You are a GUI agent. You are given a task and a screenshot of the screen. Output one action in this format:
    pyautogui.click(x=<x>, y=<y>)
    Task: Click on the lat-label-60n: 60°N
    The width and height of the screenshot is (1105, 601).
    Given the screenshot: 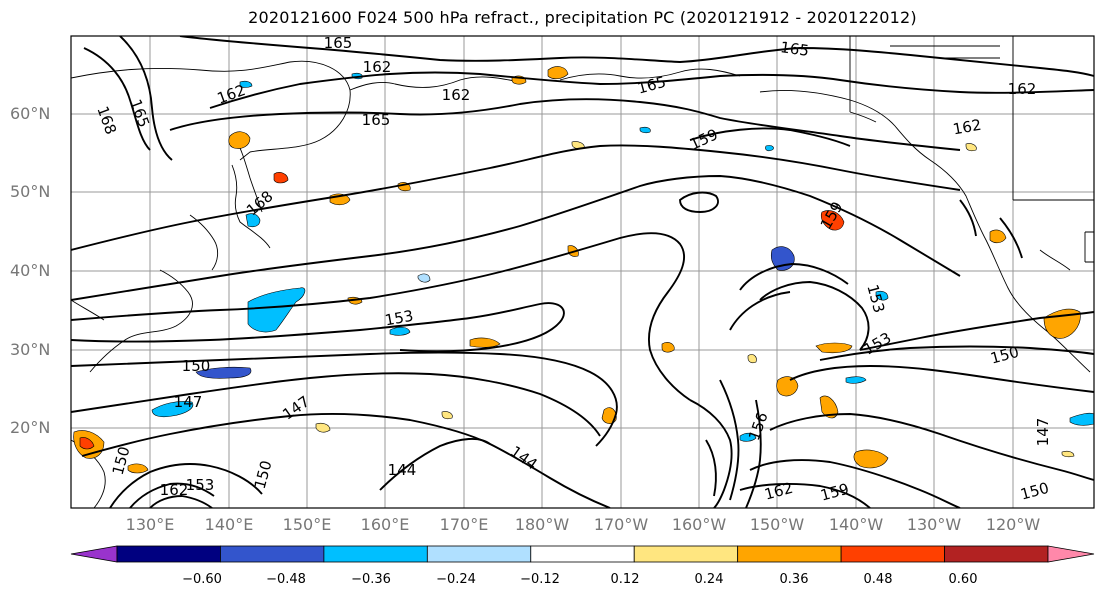 What is the action you would take?
    pyautogui.click(x=30, y=113)
    